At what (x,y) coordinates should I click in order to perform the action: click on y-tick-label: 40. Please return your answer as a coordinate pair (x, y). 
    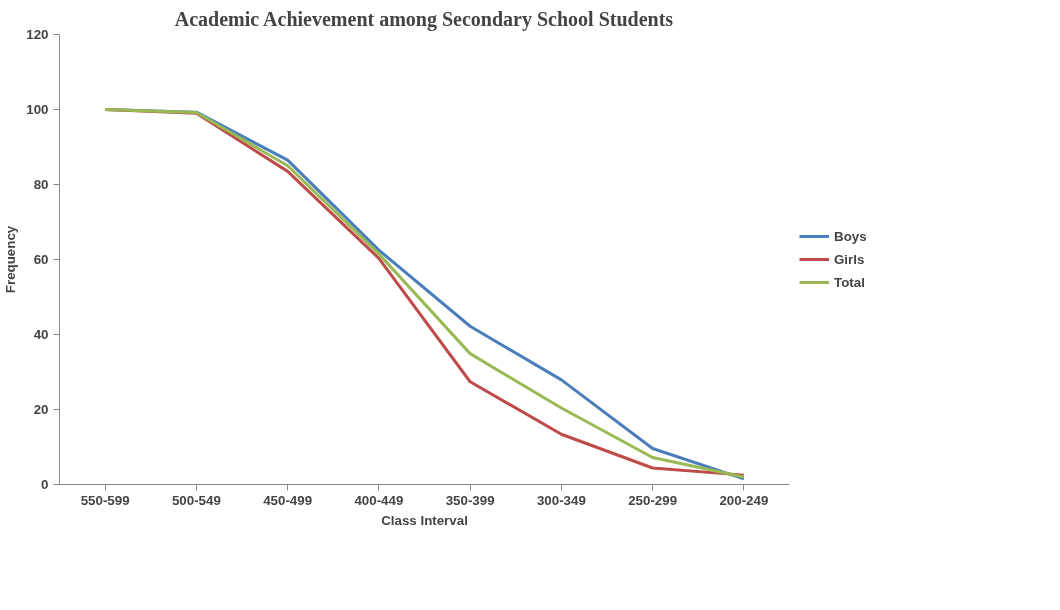
    Looking at the image, I should click on (41, 334).